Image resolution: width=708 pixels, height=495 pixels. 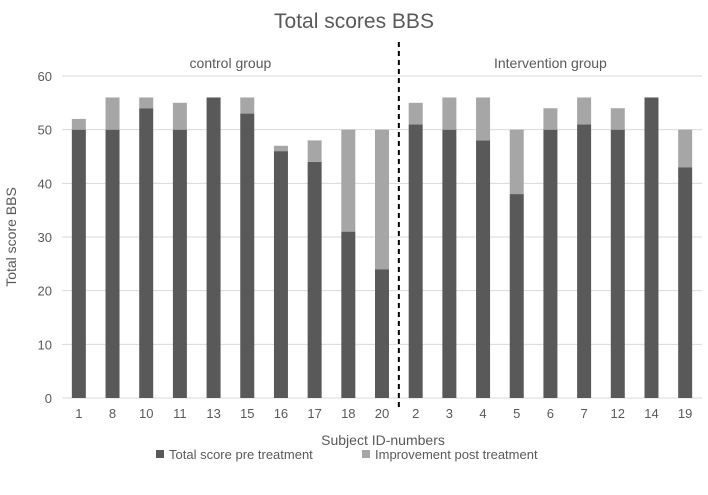 I want to click on x-tick-label: 17, so click(x=314, y=413).